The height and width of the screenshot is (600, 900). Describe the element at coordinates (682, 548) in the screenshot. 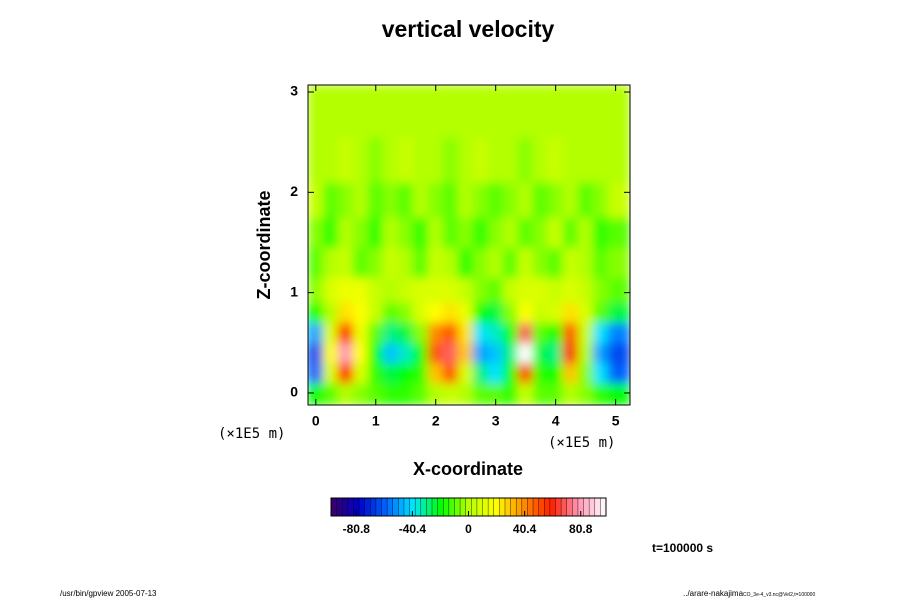

I see `time-label: t=100000 s` at that location.